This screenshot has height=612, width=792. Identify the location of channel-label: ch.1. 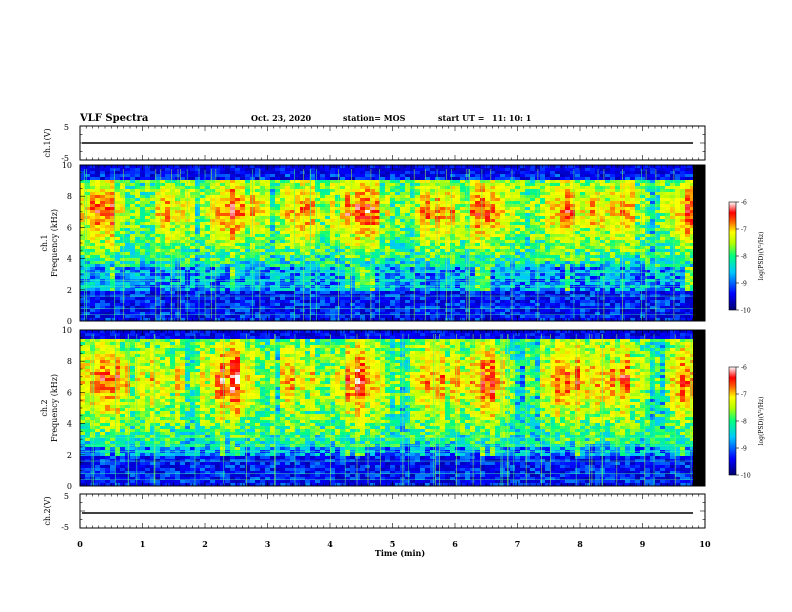
(44, 242).